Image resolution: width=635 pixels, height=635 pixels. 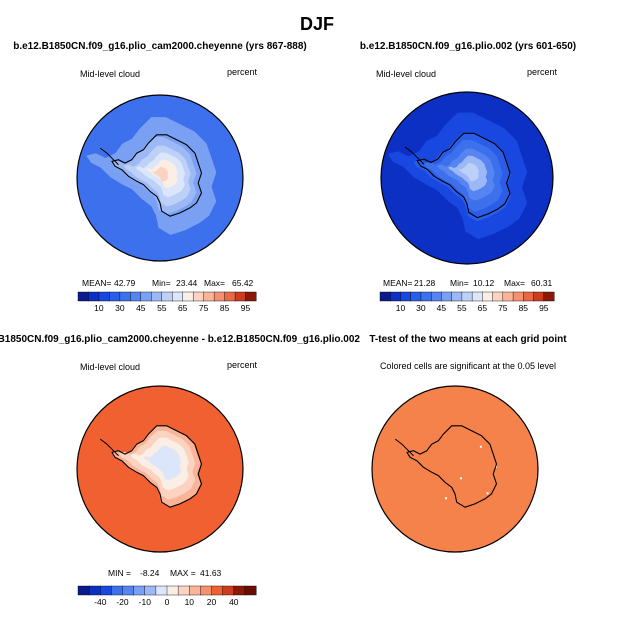 I want to click on min-value: -8.24, so click(x=150, y=573).